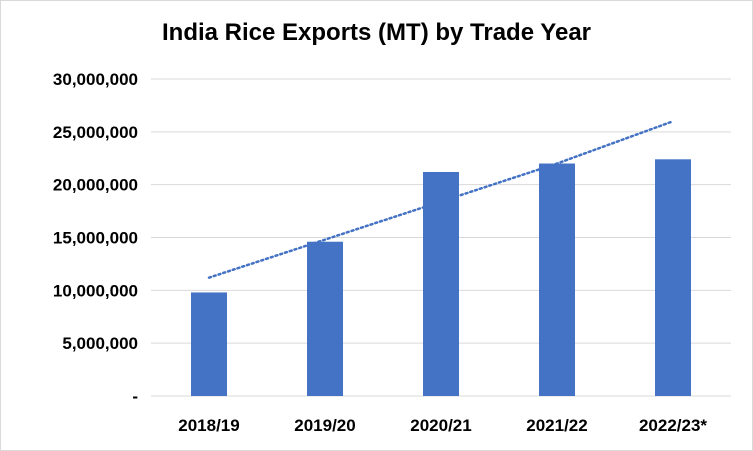 This screenshot has height=451, width=753. What do you see at coordinates (95, 290) in the screenshot?
I see `y-tick-label: 10,000,000` at bounding box center [95, 290].